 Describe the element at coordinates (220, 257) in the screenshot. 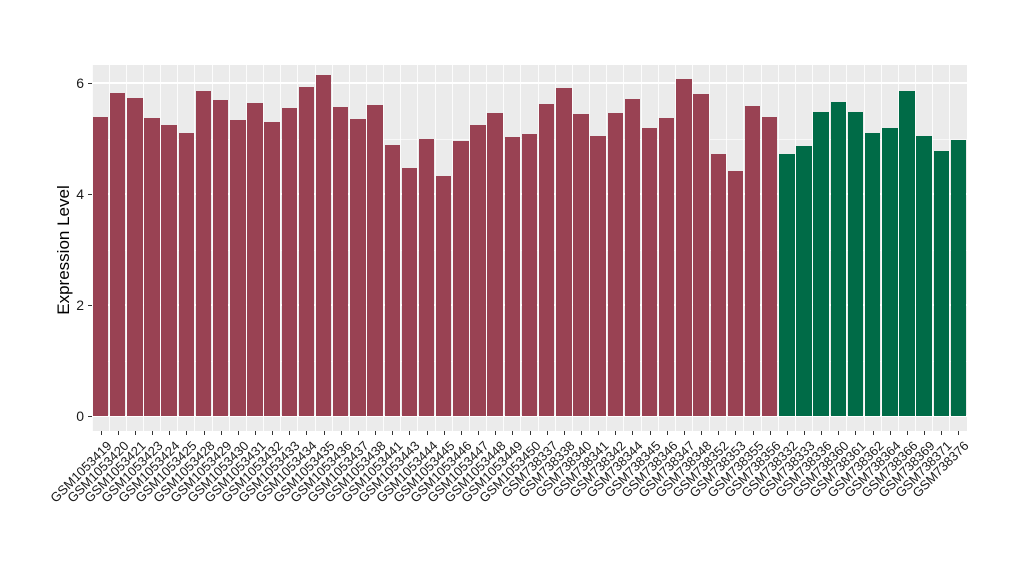

I see `bar-GSM1053429` at that location.